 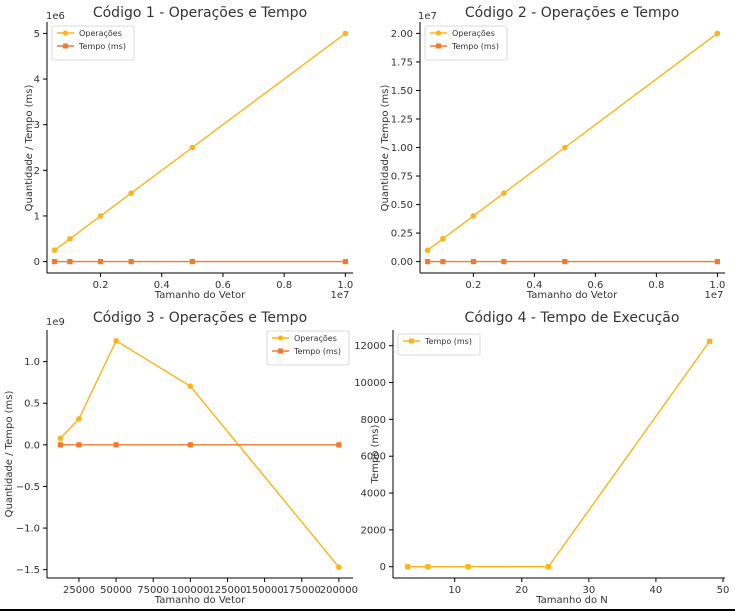 What do you see at coordinates (227, 590) in the screenshot?
I see `x-tick-label: 125000` at bounding box center [227, 590].